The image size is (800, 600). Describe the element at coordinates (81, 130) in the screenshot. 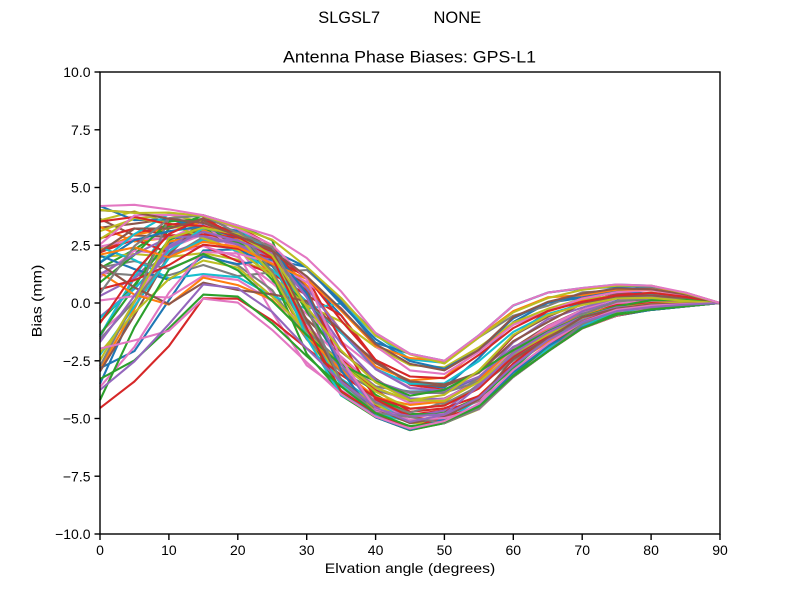

I see `svg-text: 7.5` at that location.